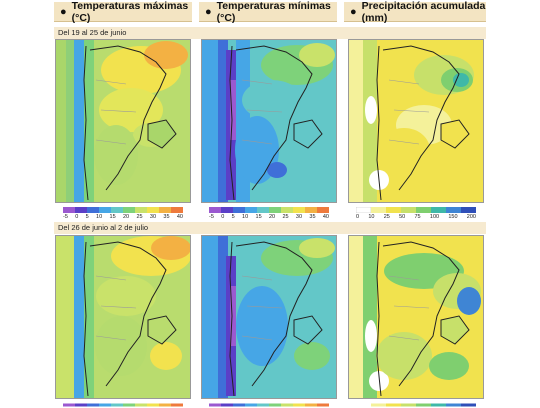  What do you see at coordinates (269, 210) in the screenshot?
I see `colorbar-min-temp` at bounding box center [269, 210].